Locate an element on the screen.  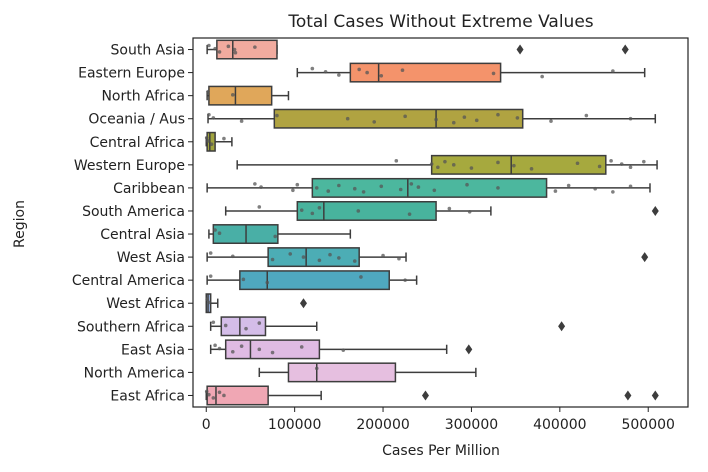
outlier-east-africa is located at coordinates (628, 395).